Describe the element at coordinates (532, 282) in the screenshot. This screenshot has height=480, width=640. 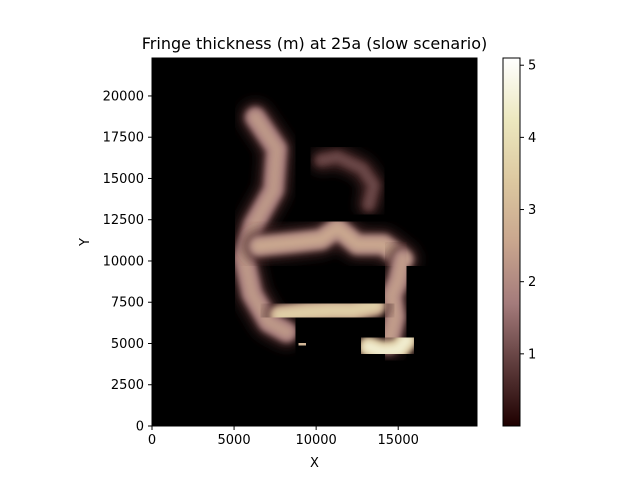
I see `colorbar-tick-label: 2` at that location.